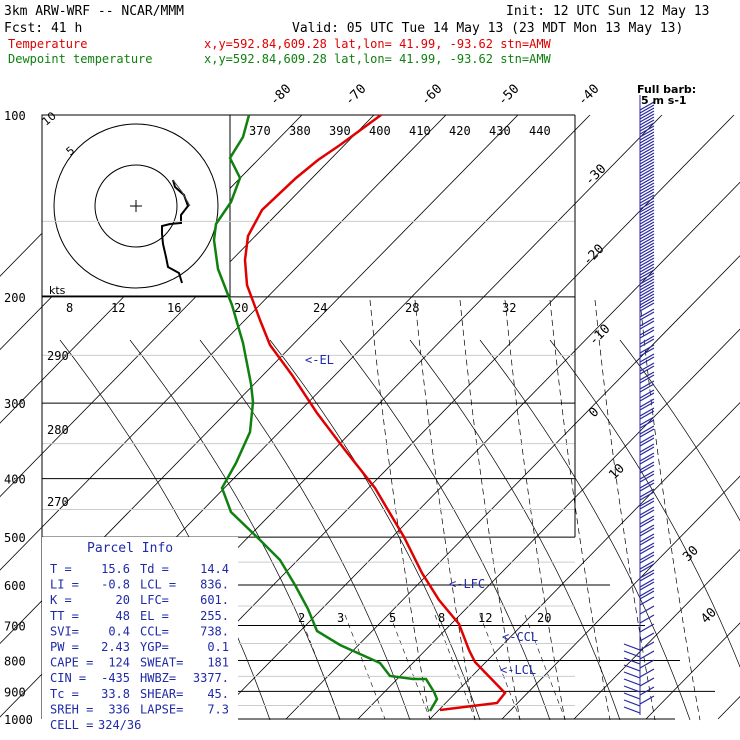 The width and height of the screenshot is (740, 740). What do you see at coordinates (412, 308) in the screenshot?
I see `hodograph-speed-label: 28` at bounding box center [412, 308].